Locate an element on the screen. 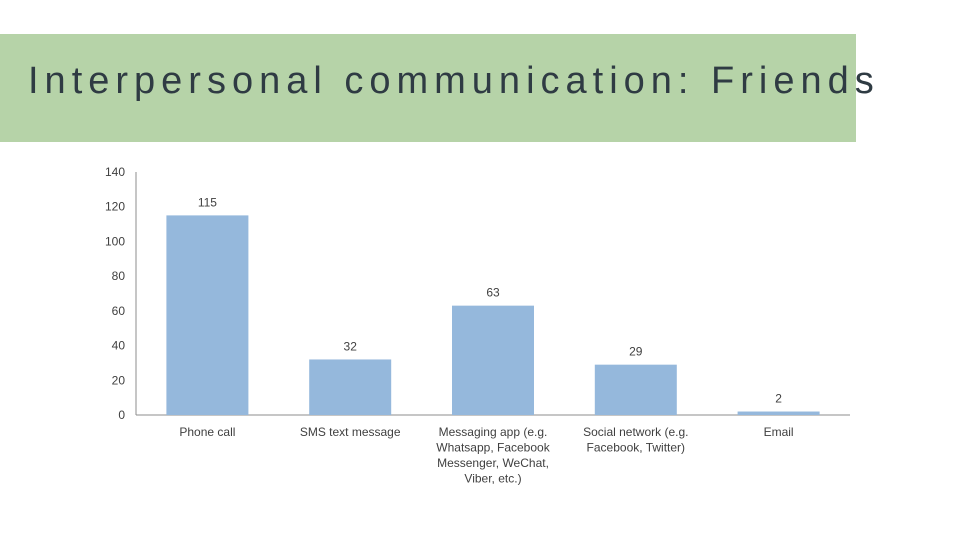 The width and height of the screenshot is (960, 540). data-label: 63 is located at coordinates (493, 293).